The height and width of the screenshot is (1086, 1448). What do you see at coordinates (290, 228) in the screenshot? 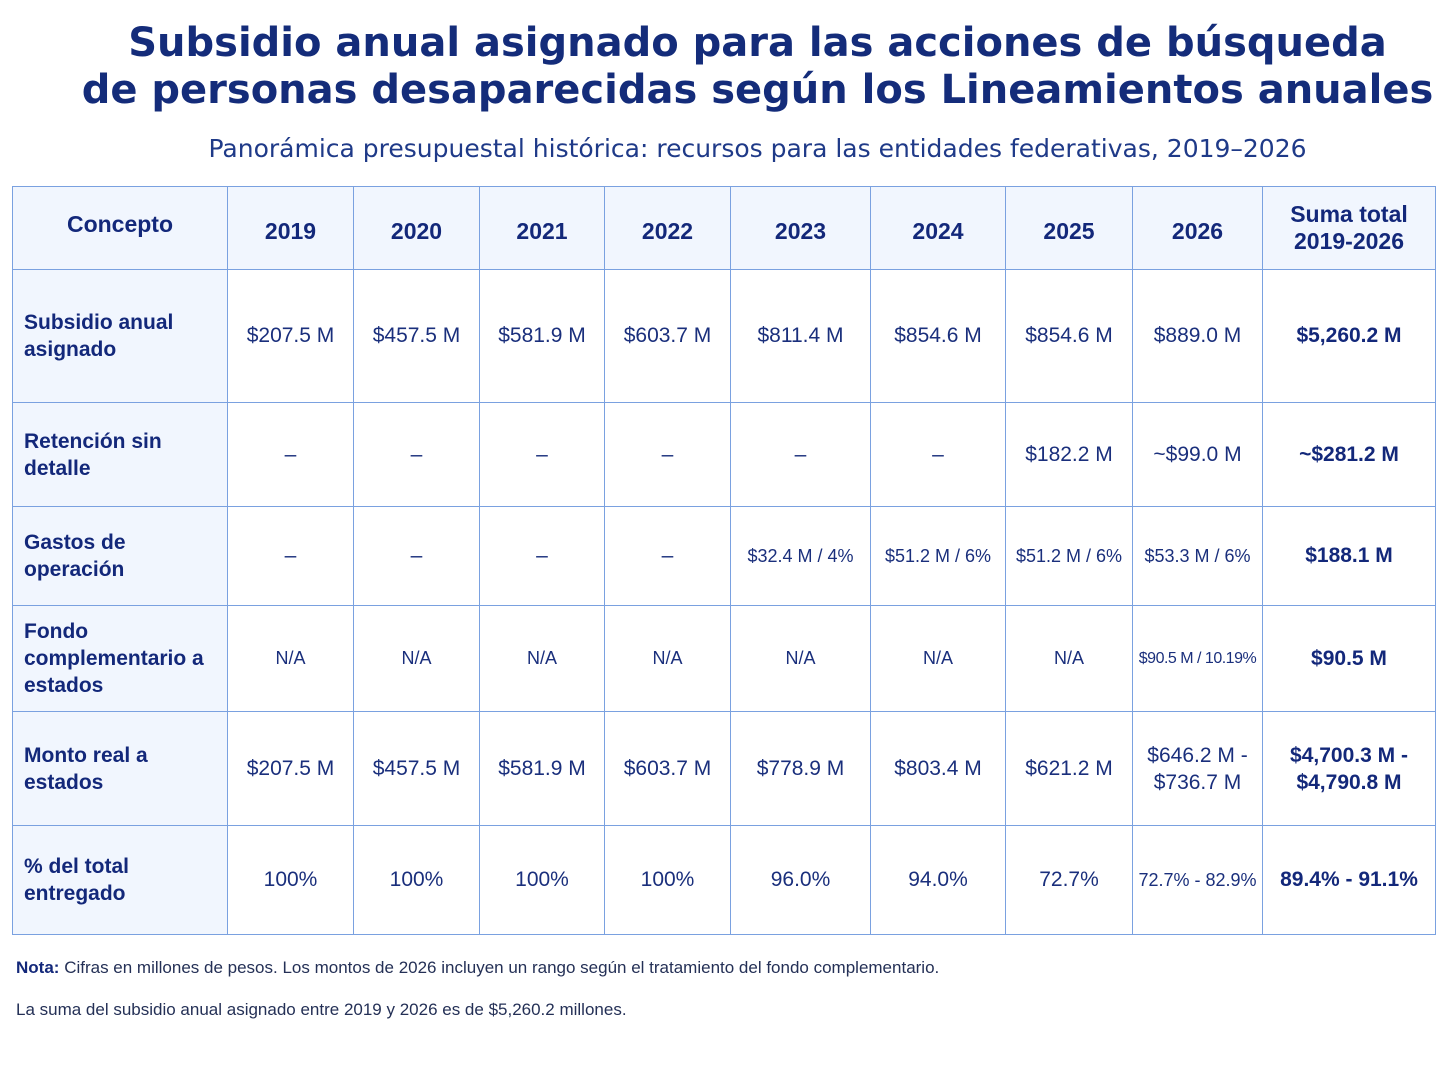
I see `header-year: 2019` at bounding box center [290, 228].